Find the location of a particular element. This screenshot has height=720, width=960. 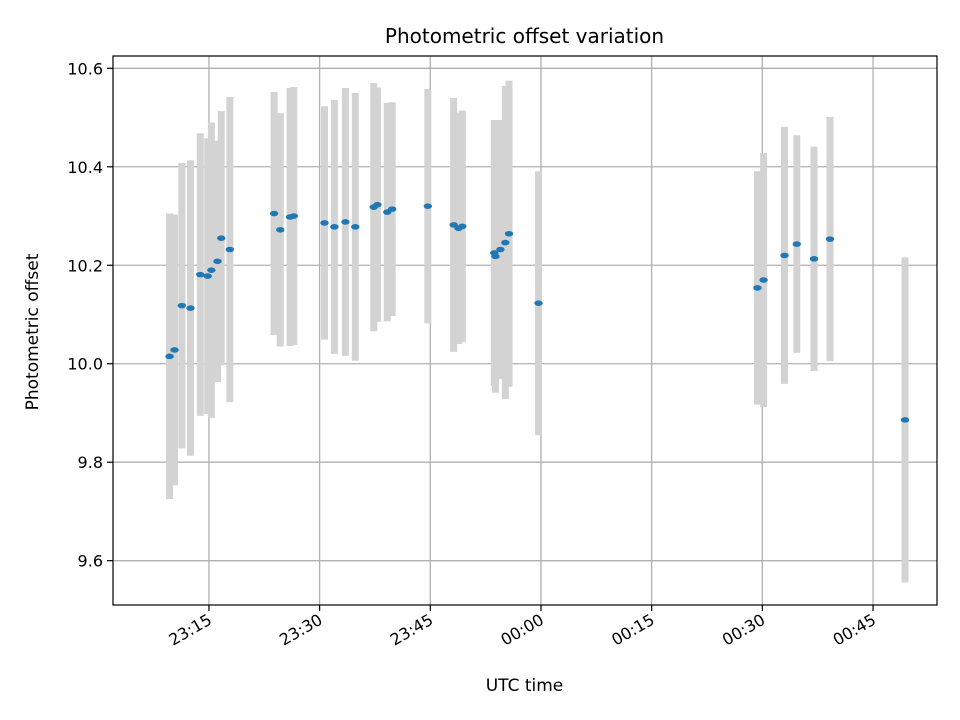

x-tick-label: 00:00 is located at coordinates (522, 630).